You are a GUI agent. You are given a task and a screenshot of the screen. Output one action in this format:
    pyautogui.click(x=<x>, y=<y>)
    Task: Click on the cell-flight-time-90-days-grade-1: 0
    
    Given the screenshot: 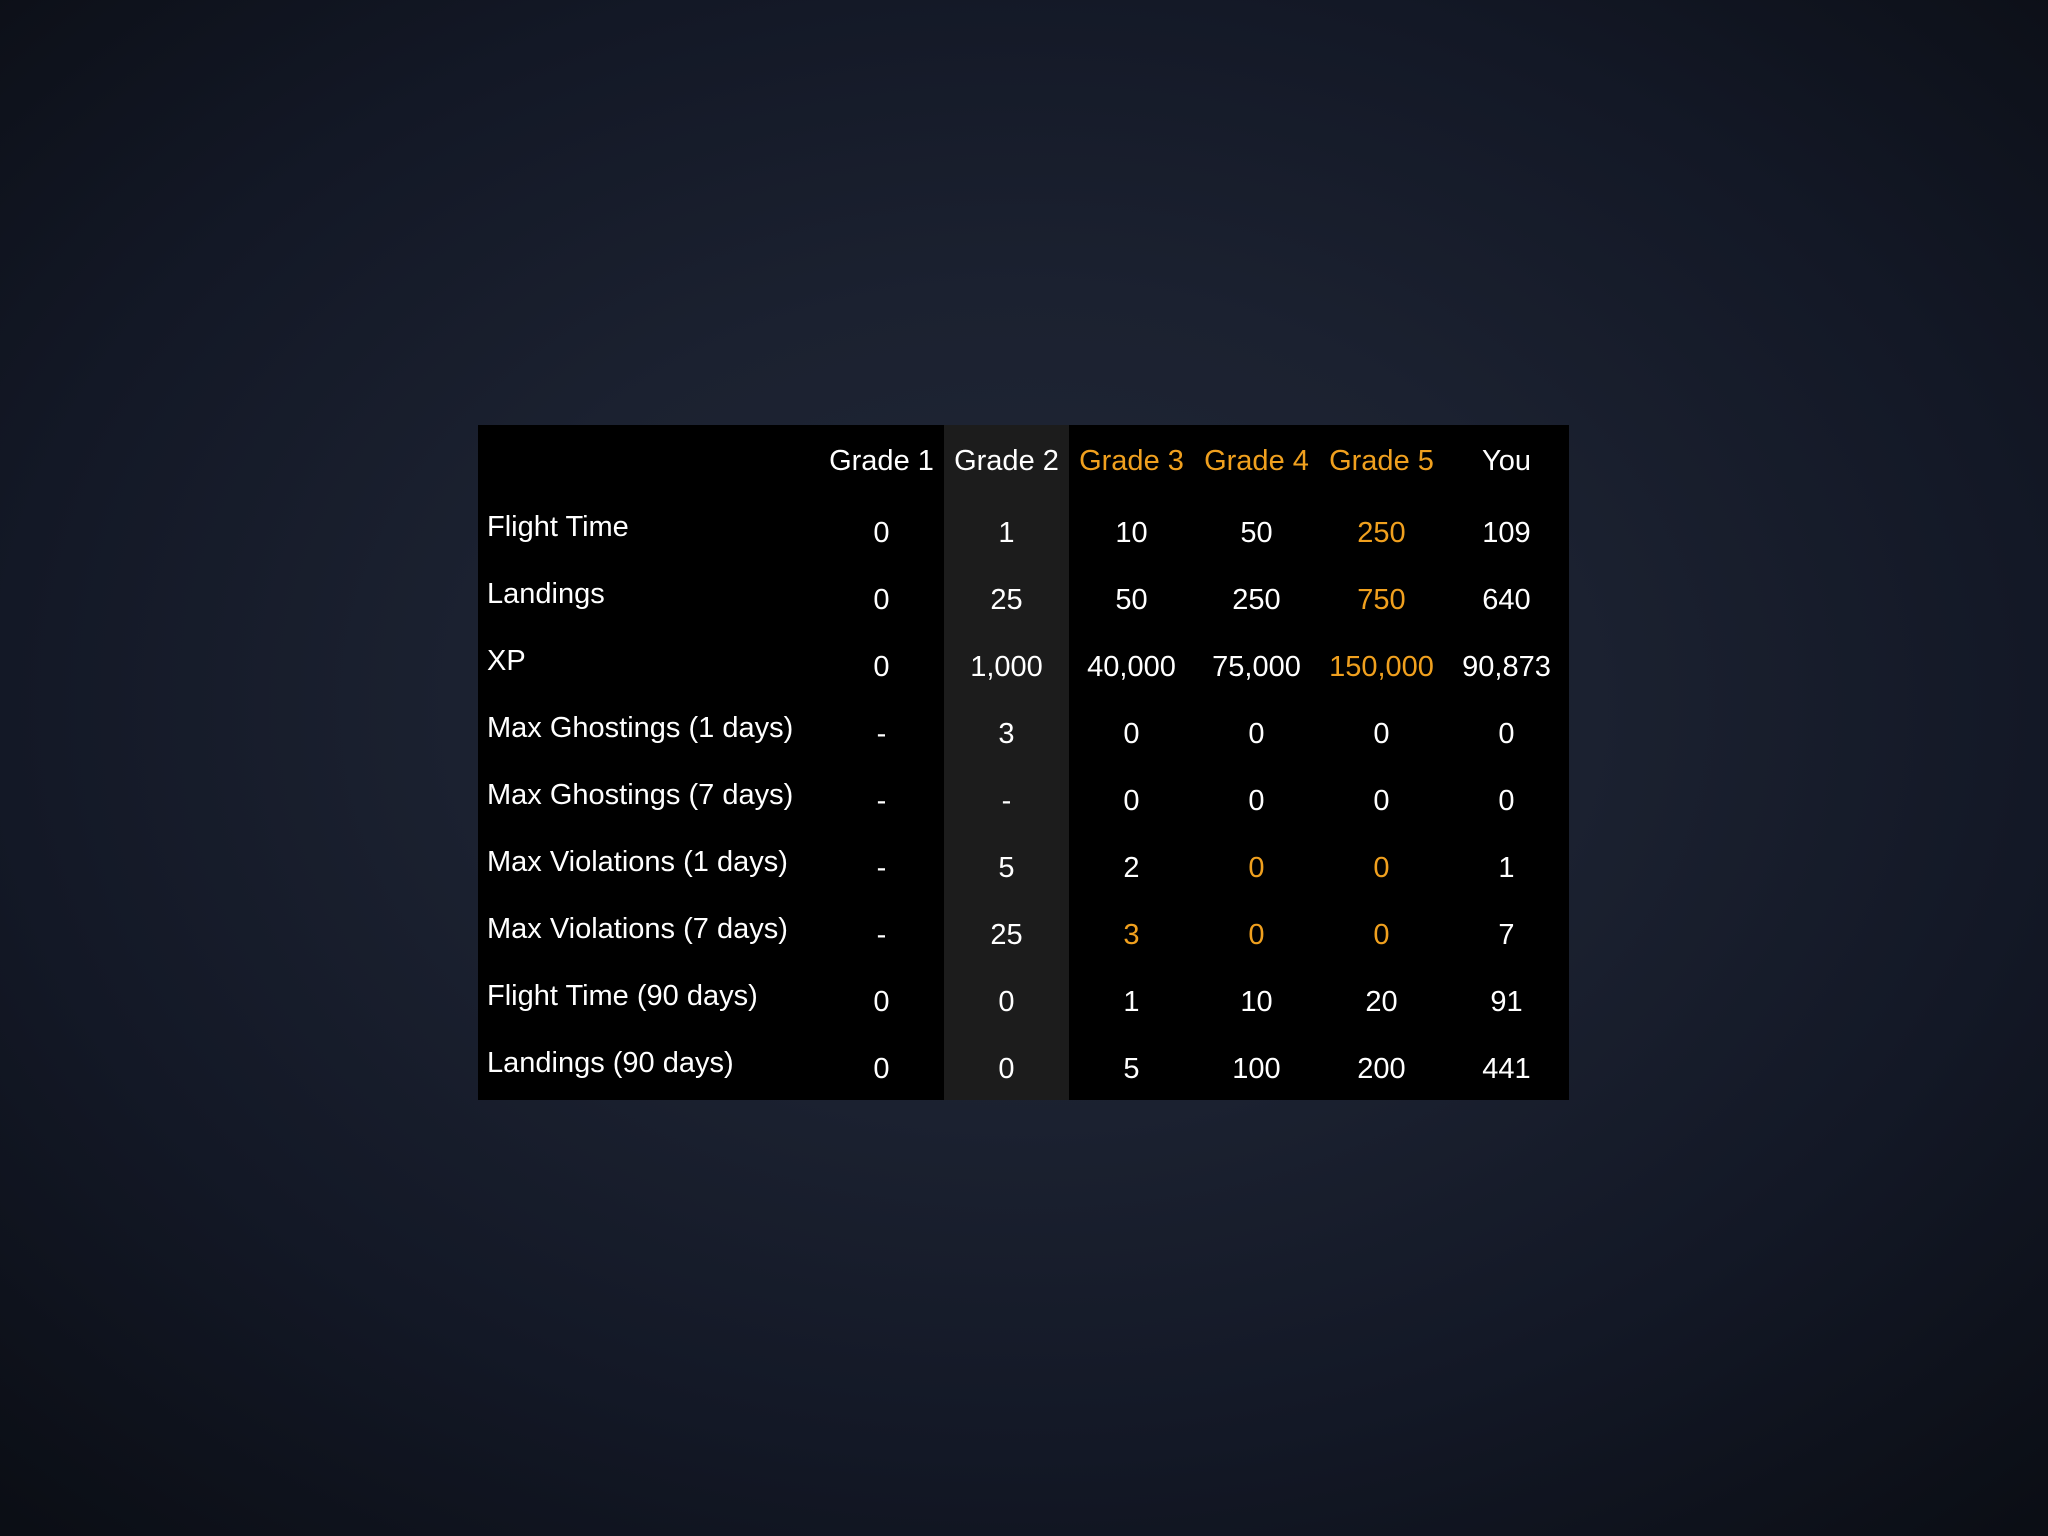 What is the action you would take?
    pyautogui.click(x=881, y=1002)
    